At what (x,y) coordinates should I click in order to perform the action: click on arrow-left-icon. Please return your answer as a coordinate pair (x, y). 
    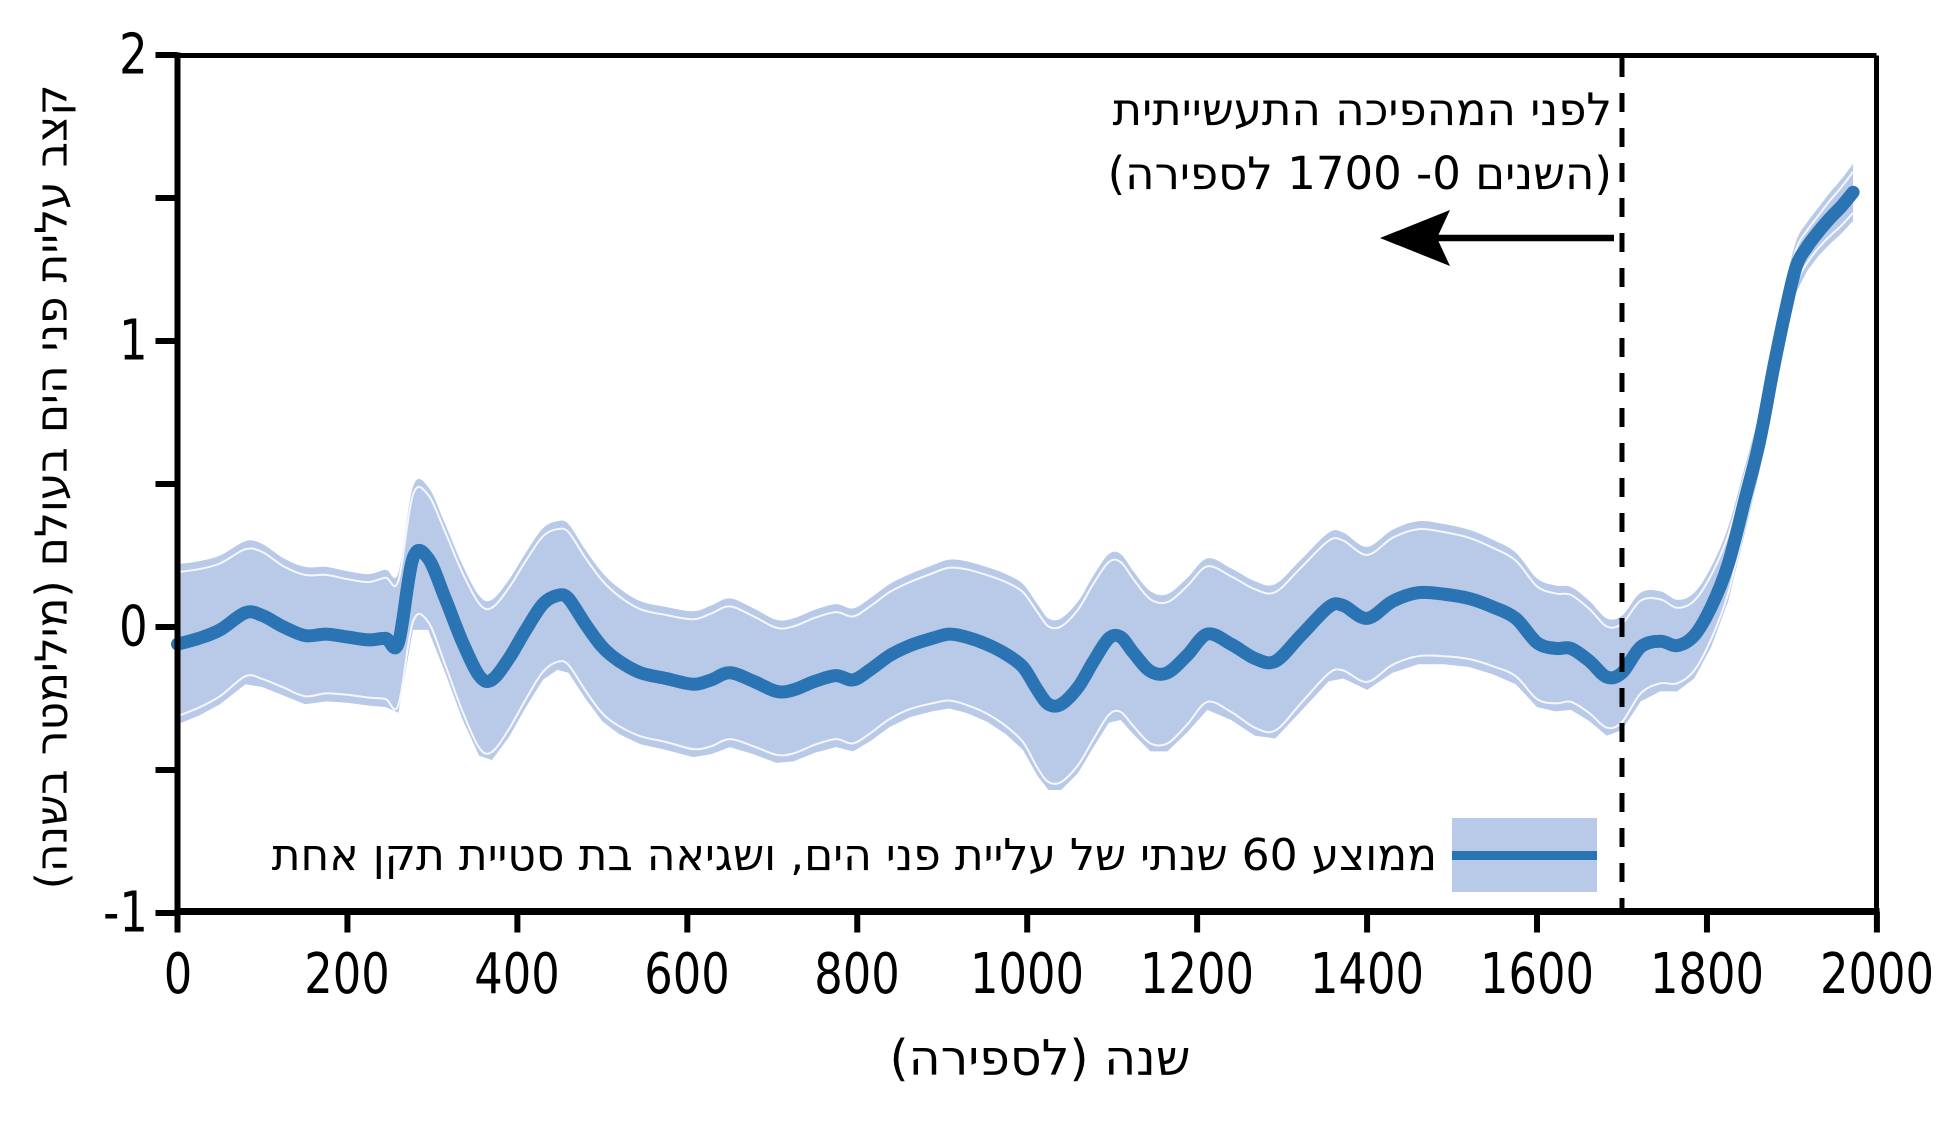
    Looking at the image, I should click on (1415, 238).